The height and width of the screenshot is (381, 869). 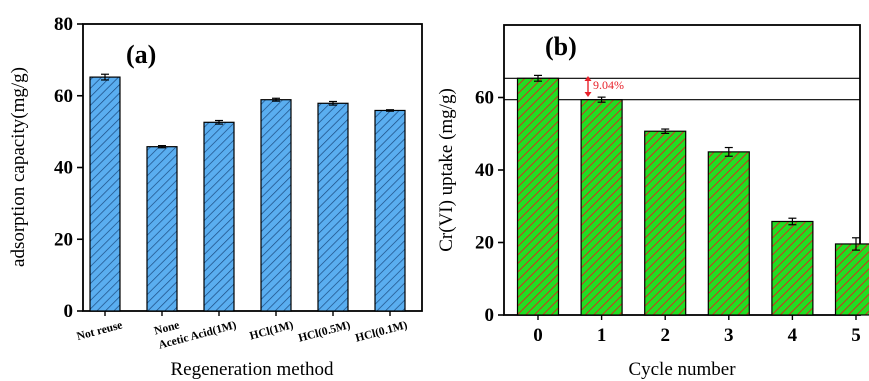 What do you see at coordinates (608, 85) in the screenshot?
I see `annotation-label: 9.04%` at bounding box center [608, 85].